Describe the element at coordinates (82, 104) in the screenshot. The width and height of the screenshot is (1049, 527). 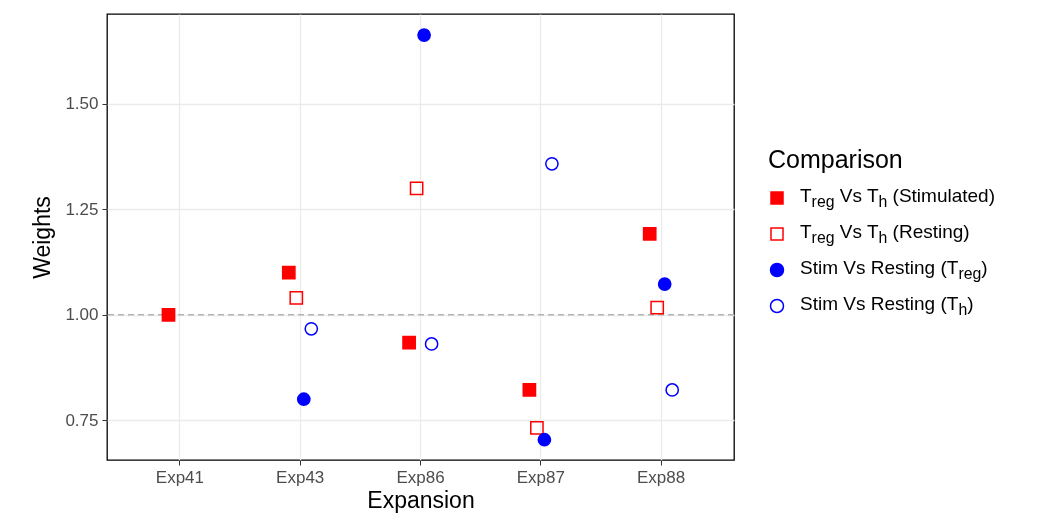
I see `y-tick-label: 1.50` at that location.